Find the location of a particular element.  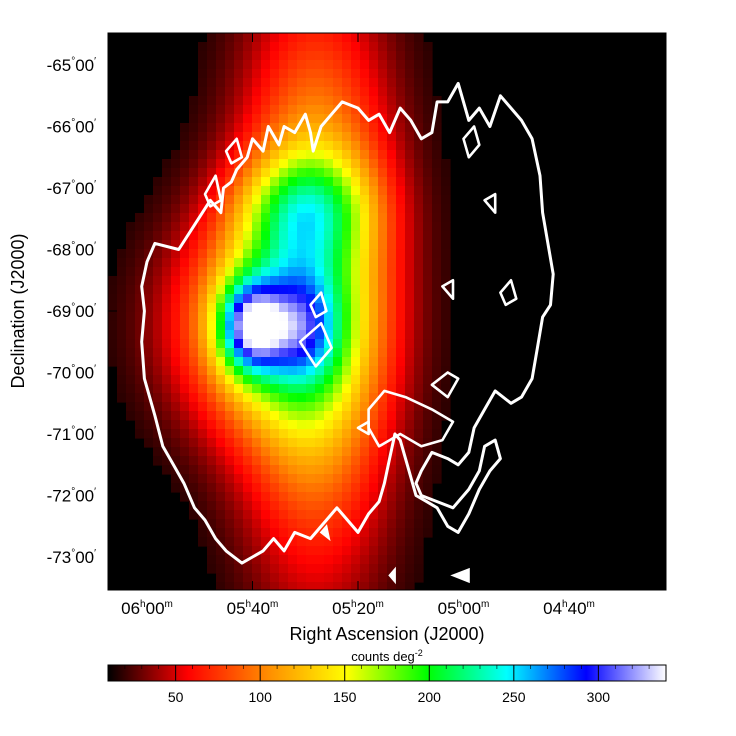

contour-island is located at coordinates (392, 575).